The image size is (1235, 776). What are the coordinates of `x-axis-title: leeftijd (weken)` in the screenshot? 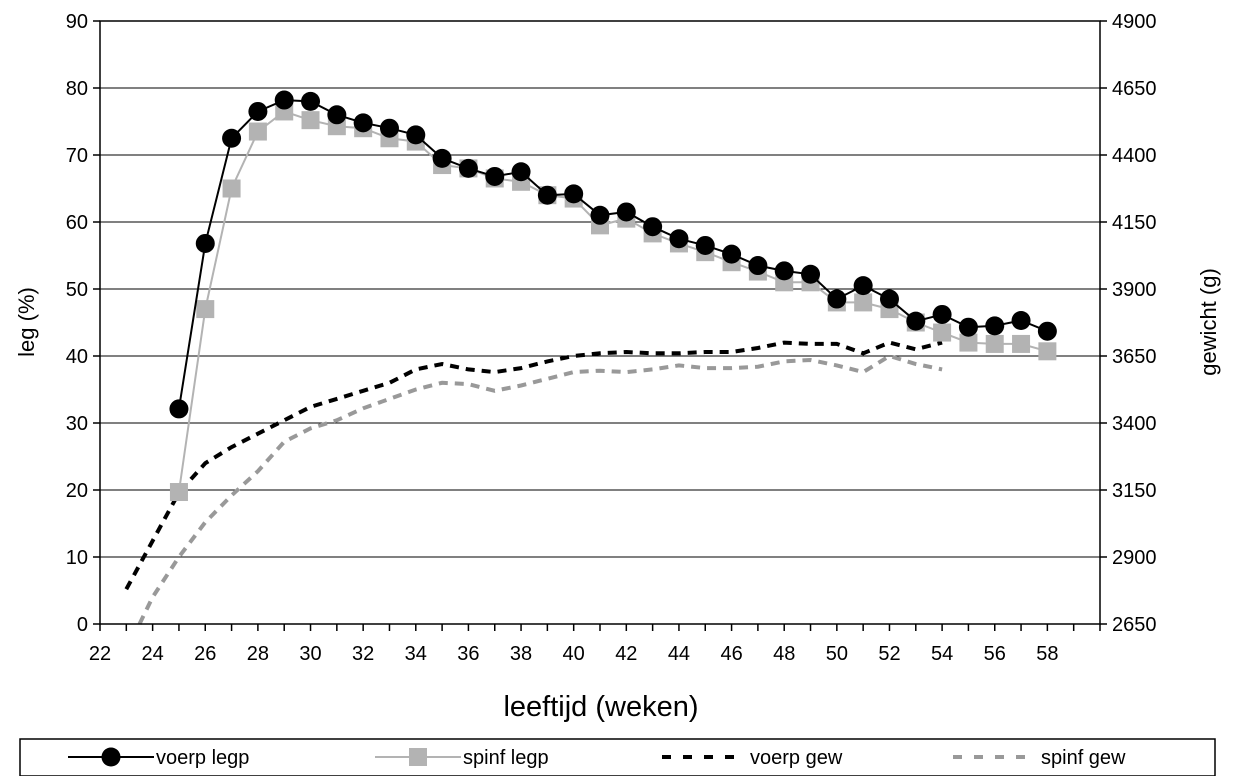 It's located at (600, 707).